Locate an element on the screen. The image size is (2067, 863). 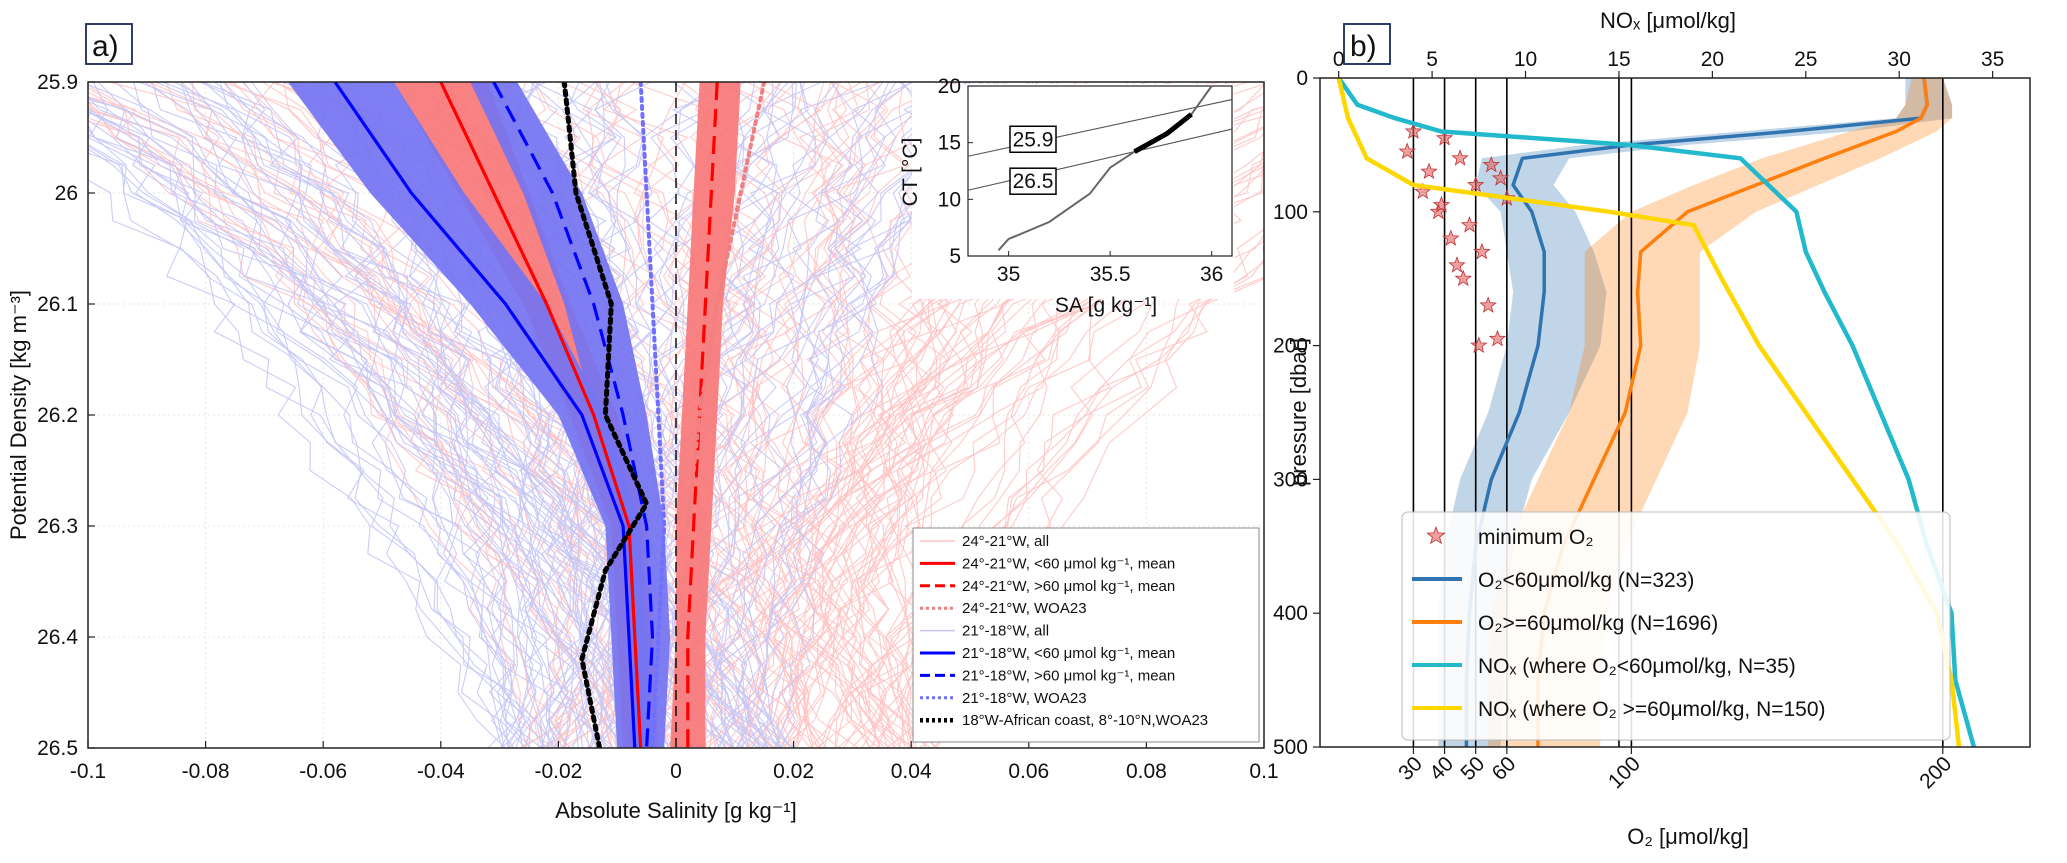
x-tick-label-6: 0.02 is located at coordinates (793, 771).